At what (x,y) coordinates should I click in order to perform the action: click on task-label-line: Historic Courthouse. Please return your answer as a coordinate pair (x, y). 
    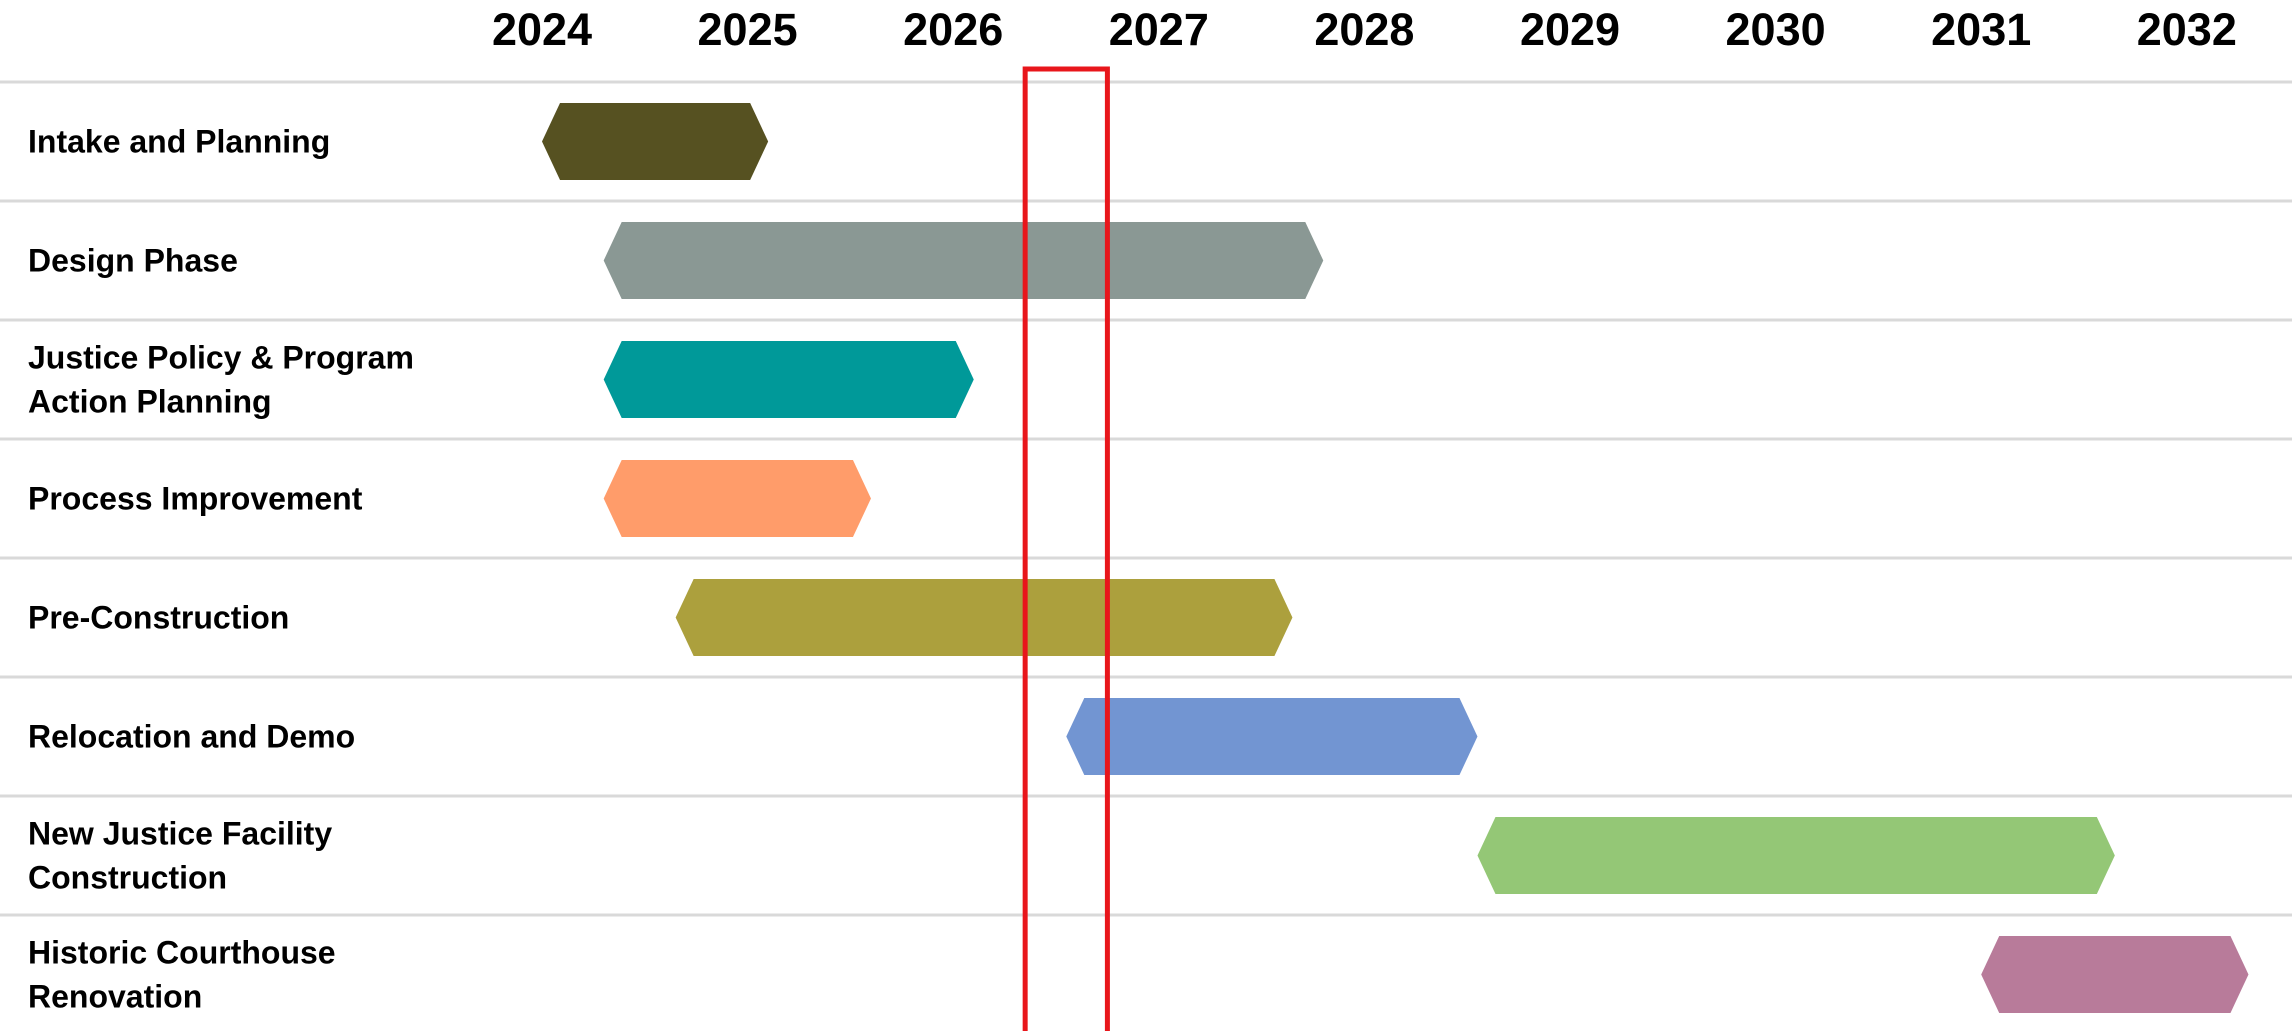
    Looking at the image, I should click on (182, 953).